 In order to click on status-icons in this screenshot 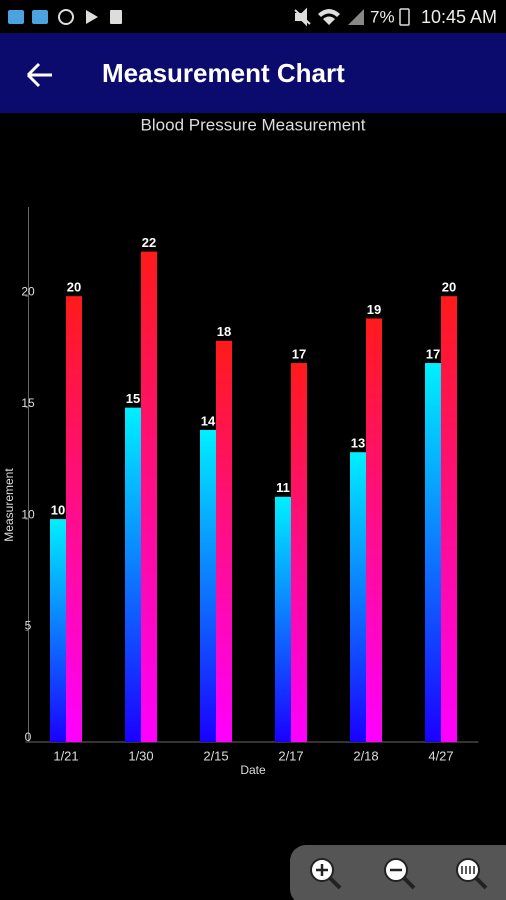, I will do `click(209, 17)`.